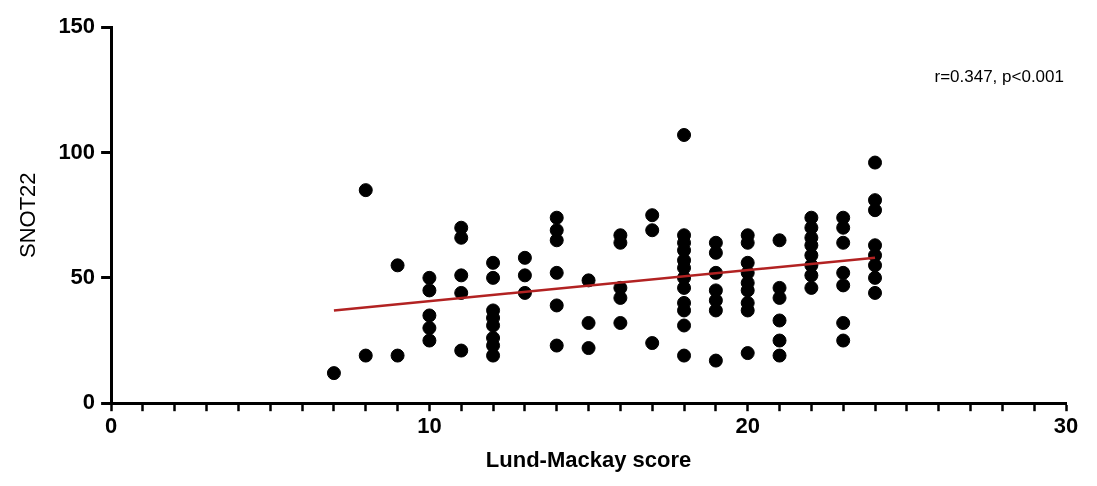  I want to click on annotation: r=0.347, p<0.001, so click(999, 76).